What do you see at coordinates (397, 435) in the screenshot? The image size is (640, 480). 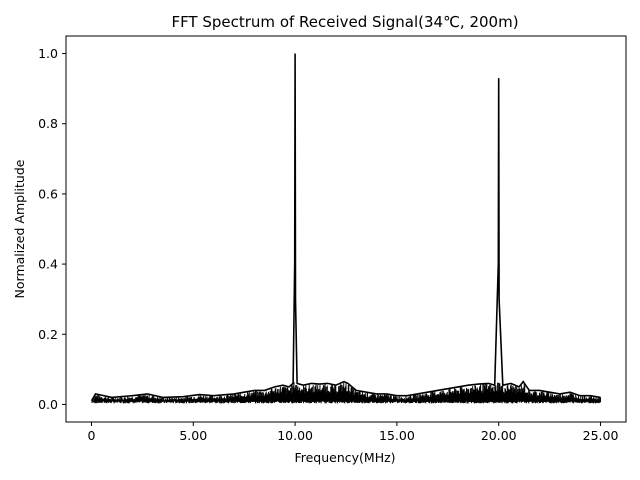 I see `x-tick-label: 15.00` at bounding box center [397, 435].